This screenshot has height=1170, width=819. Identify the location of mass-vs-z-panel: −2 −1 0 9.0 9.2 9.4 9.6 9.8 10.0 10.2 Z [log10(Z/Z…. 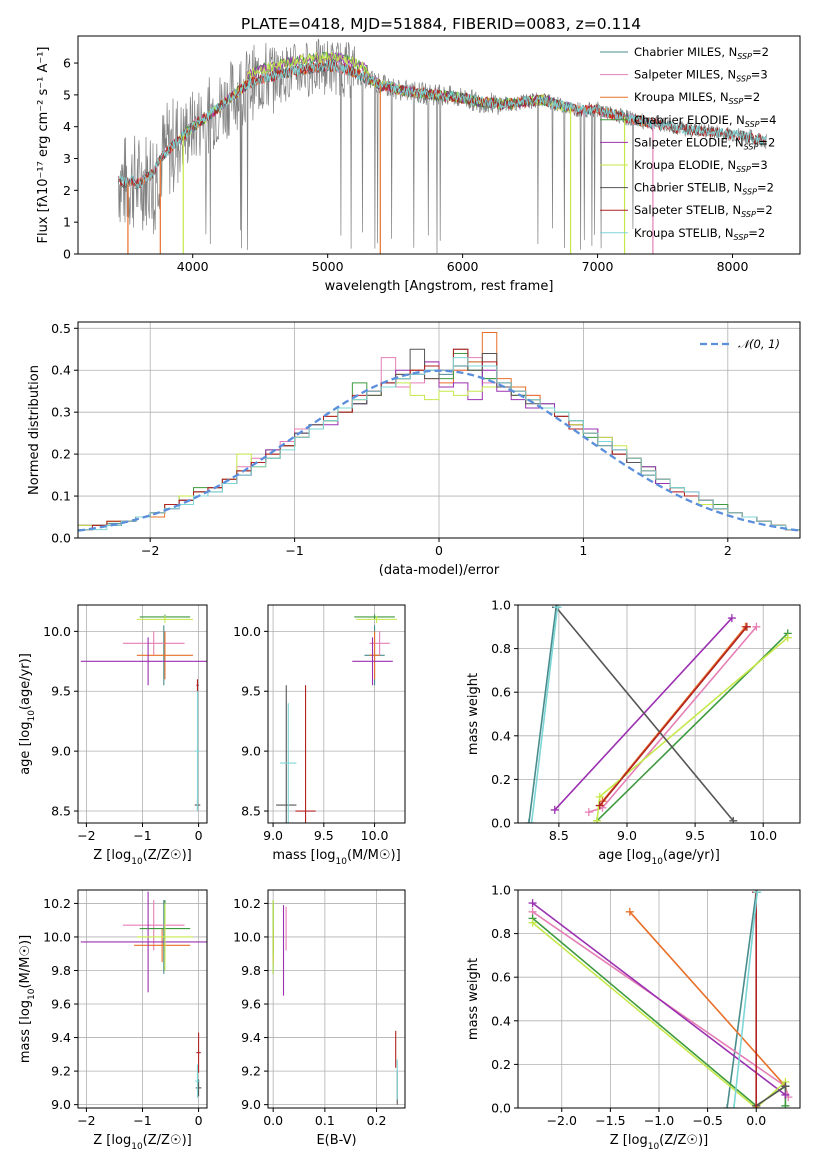
(113, 1020).